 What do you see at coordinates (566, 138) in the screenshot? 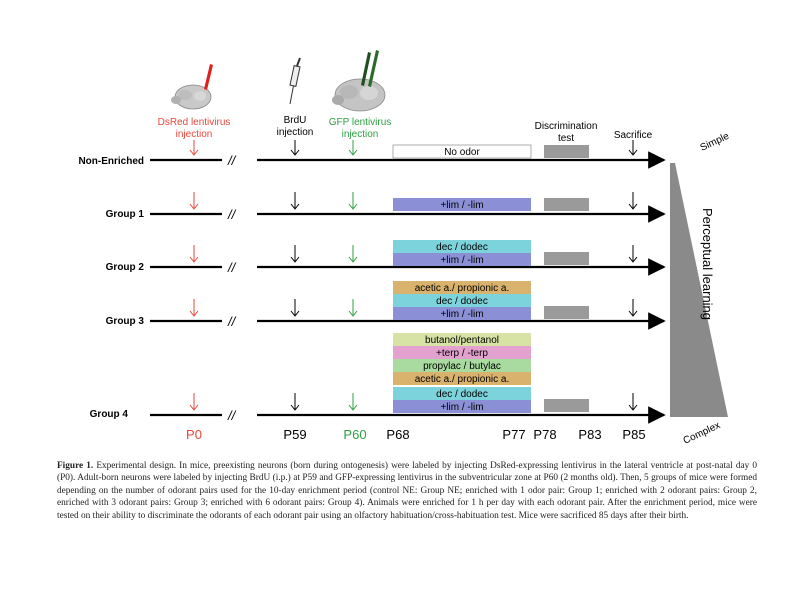
I see `discrimination-sub-label: test` at bounding box center [566, 138].